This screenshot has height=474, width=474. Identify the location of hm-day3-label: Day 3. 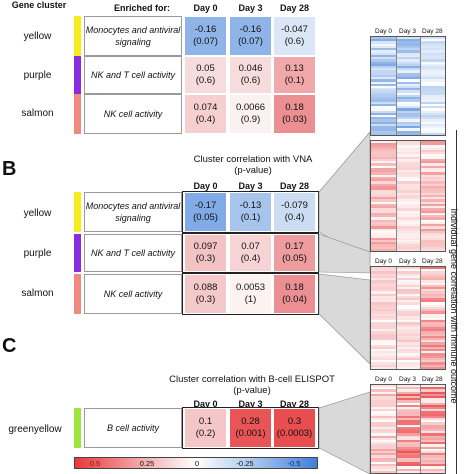
(407, 31).